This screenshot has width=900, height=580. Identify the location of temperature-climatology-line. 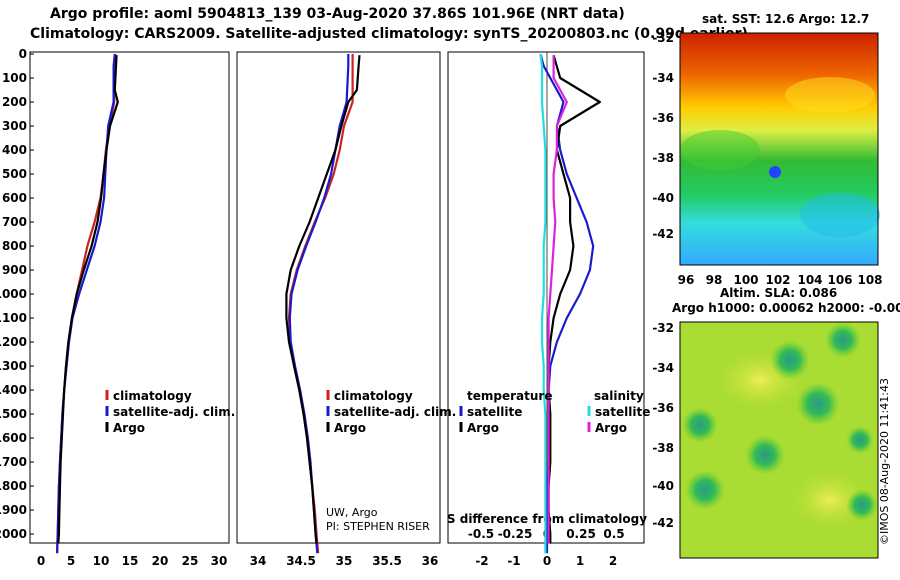
(86, 303).